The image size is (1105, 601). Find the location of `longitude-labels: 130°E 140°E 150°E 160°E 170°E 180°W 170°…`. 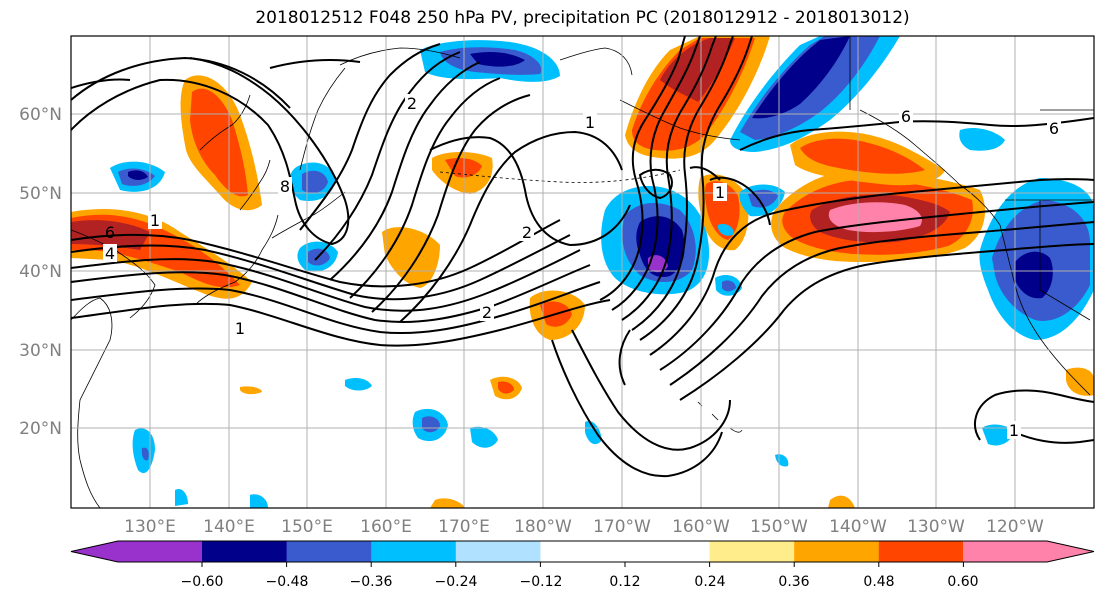

longitude-labels: 130°E 140°E 150°E 160°E 170°E 180°W 170°… is located at coordinates (584, 527).